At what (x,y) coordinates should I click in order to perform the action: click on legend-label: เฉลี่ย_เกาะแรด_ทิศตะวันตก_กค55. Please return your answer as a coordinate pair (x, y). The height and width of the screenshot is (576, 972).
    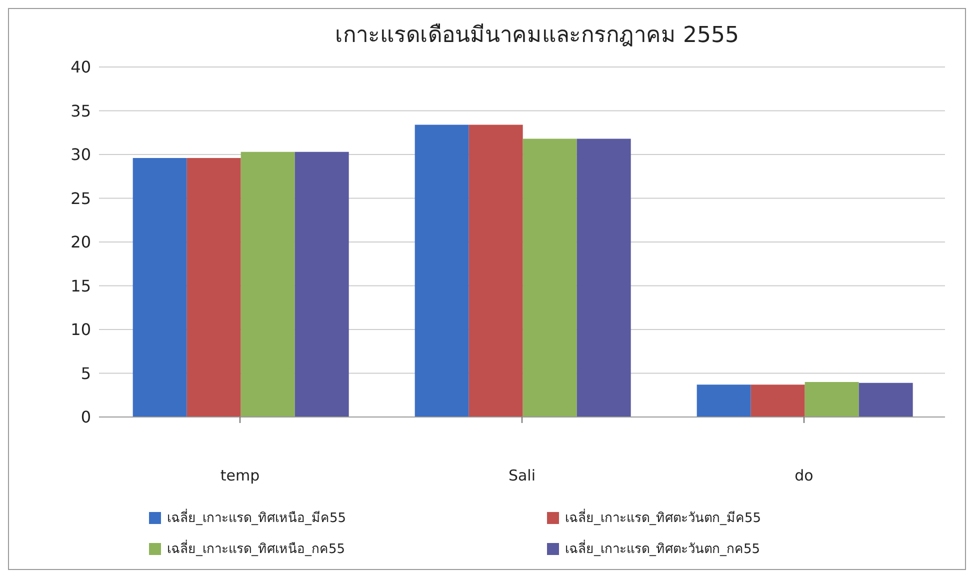
    Looking at the image, I should click on (662, 548).